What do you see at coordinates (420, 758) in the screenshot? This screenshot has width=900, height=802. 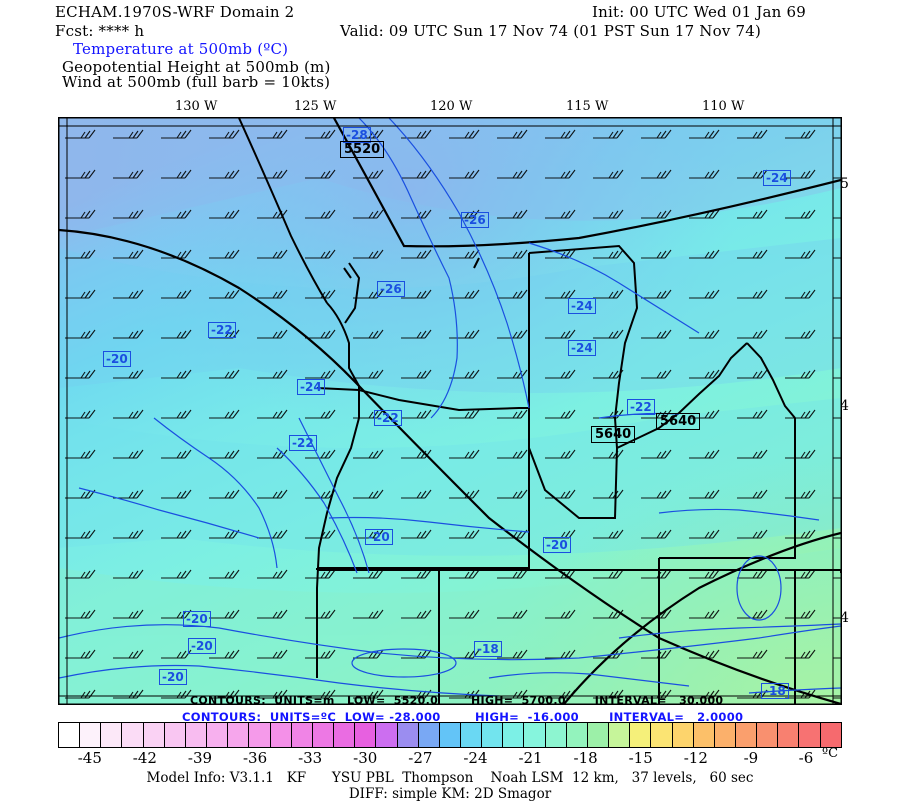 I see `colorbar-tick-label: -27` at bounding box center [420, 758].